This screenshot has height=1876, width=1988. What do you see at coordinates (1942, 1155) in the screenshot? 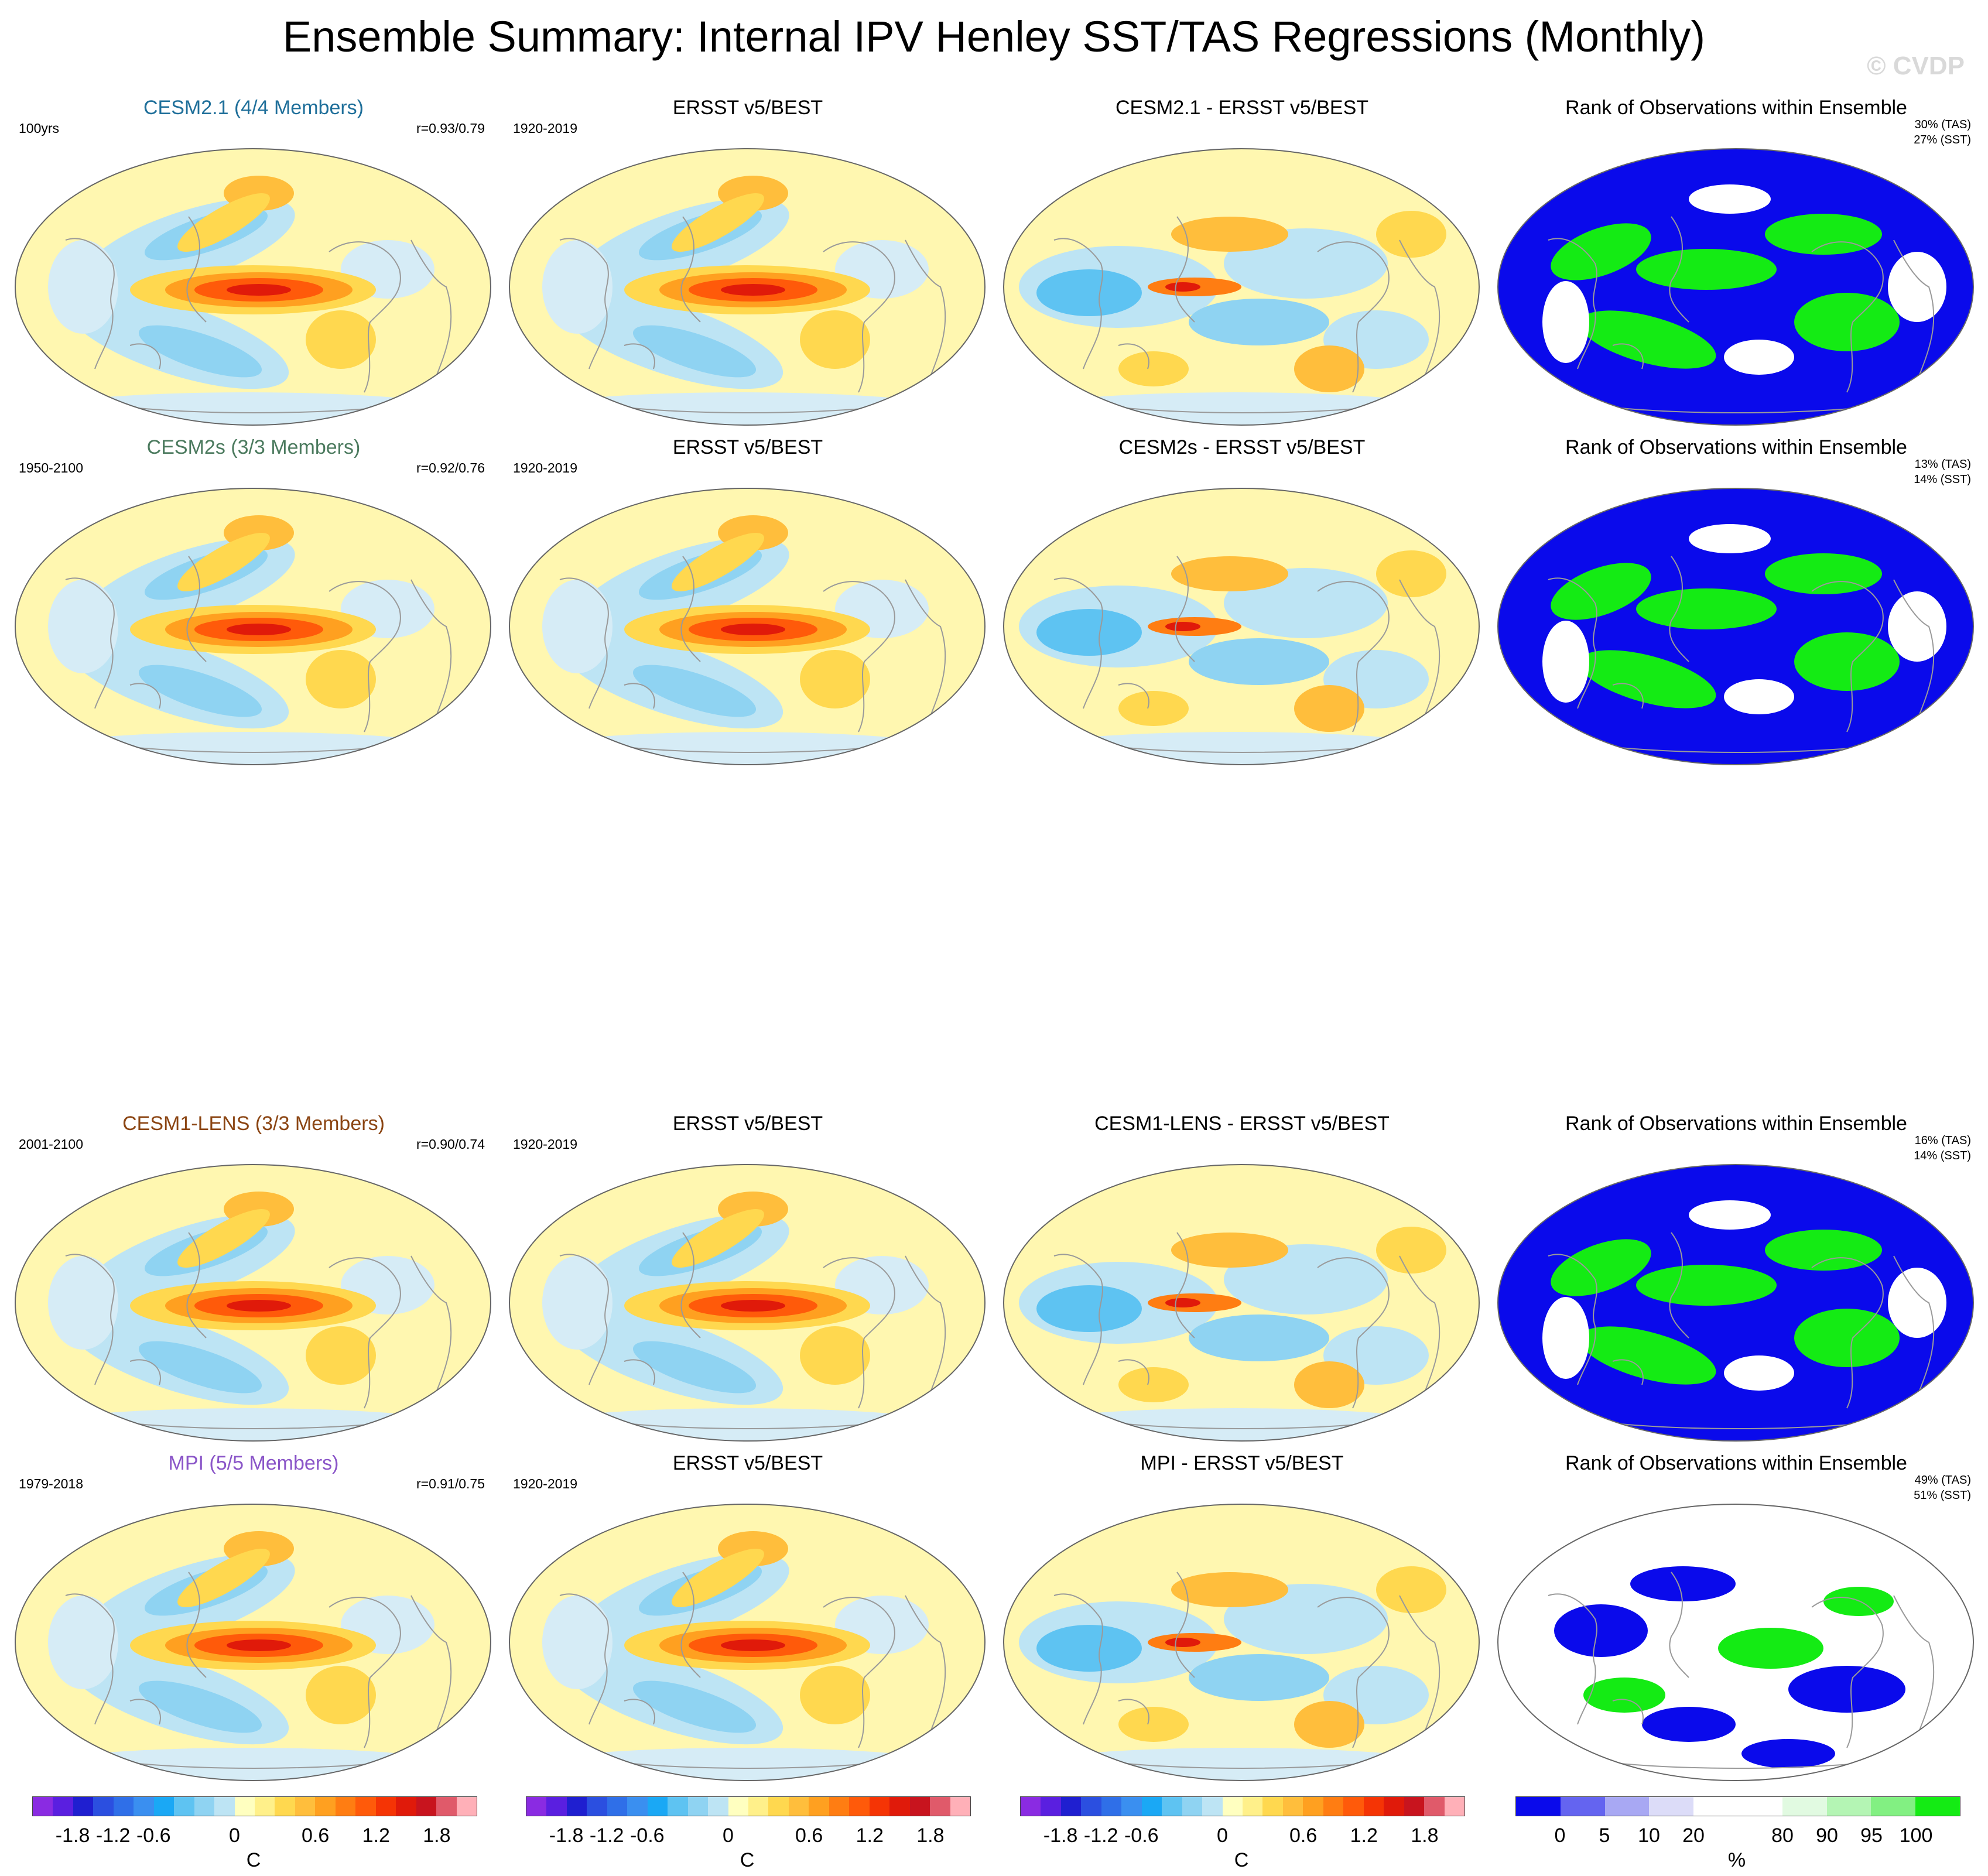
I see `rank-sst: 14% (SST)` at bounding box center [1942, 1155].